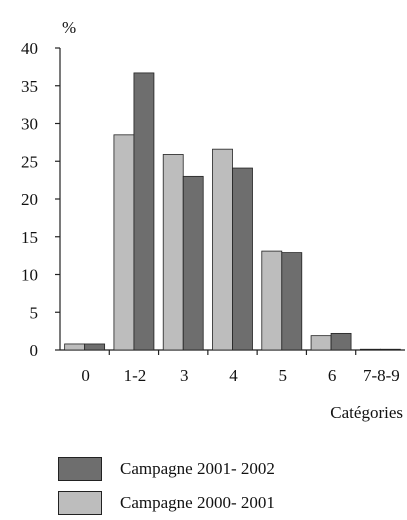 The image size is (407, 520). What do you see at coordinates (197, 502) in the screenshot?
I see `legend-label-2000-2001: Campagne 2000- 2001` at bounding box center [197, 502].